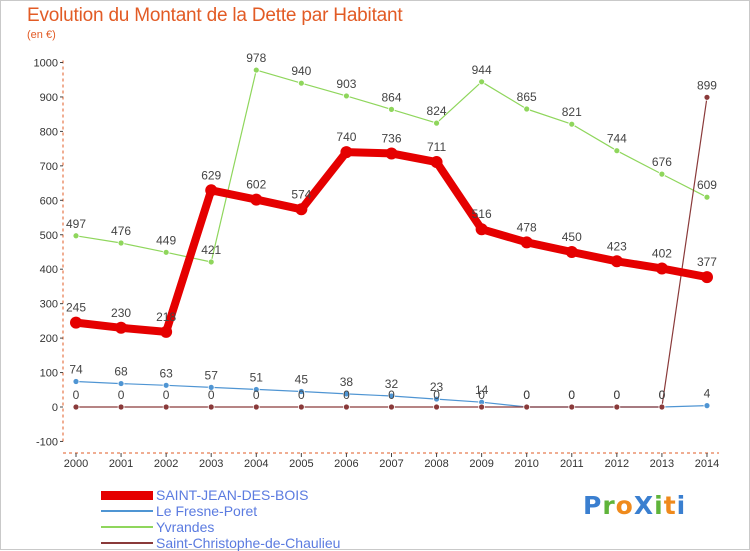 The height and width of the screenshot is (551, 750). What do you see at coordinates (662, 254) in the screenshot?
I see `data-label: 402` at bounding box center [662, 254].